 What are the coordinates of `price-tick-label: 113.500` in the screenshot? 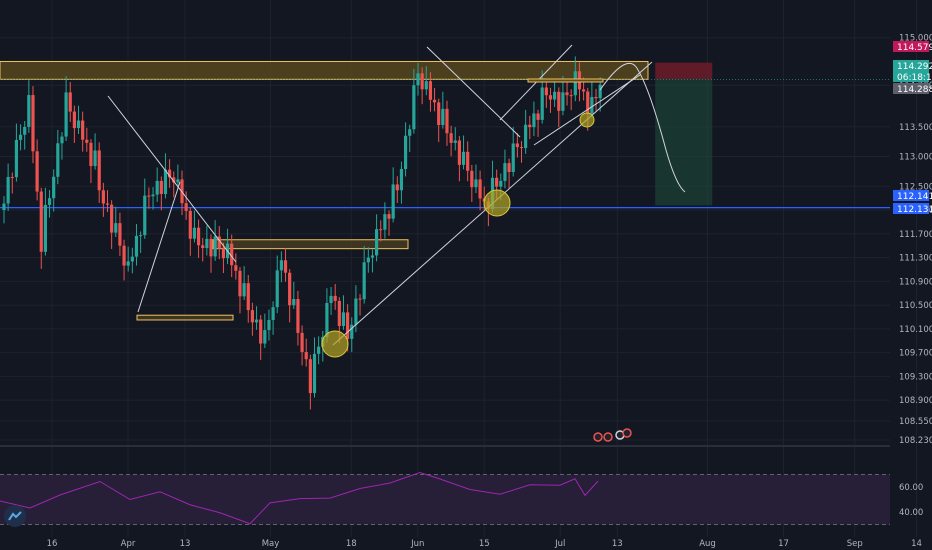 It's located at (915, 128).